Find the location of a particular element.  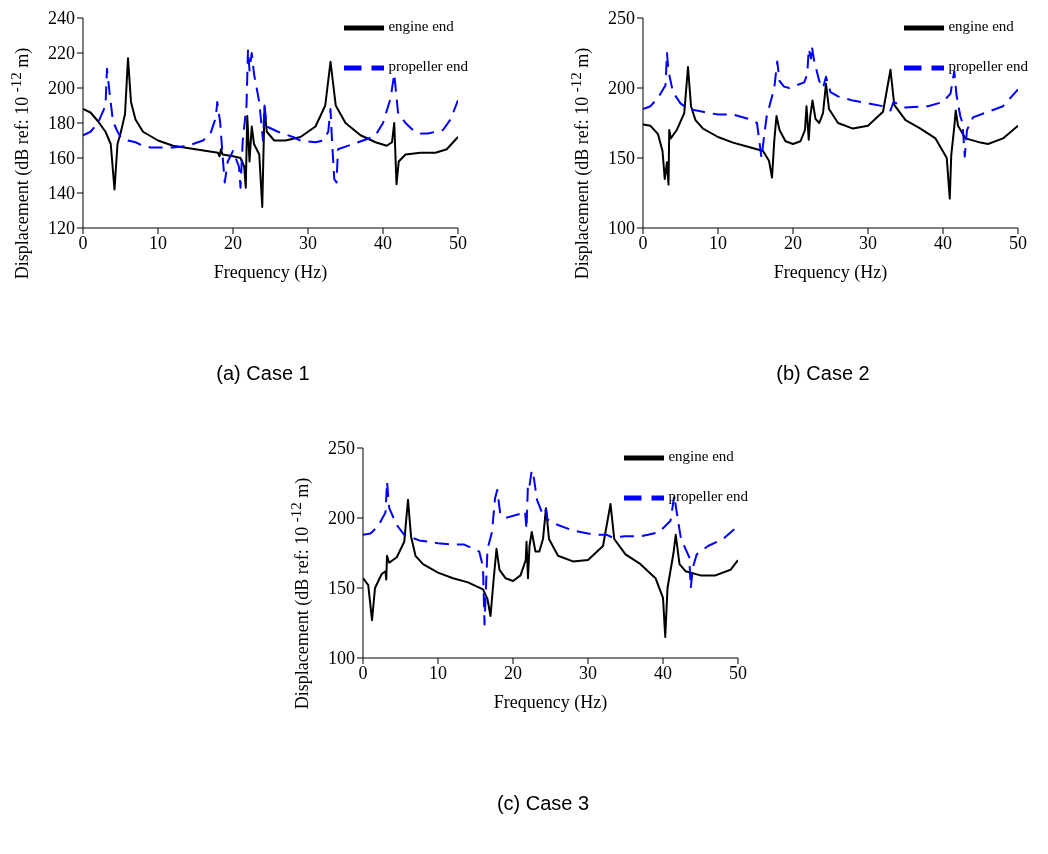

y-tick-label: 240 is located at coordinates (61, 18).